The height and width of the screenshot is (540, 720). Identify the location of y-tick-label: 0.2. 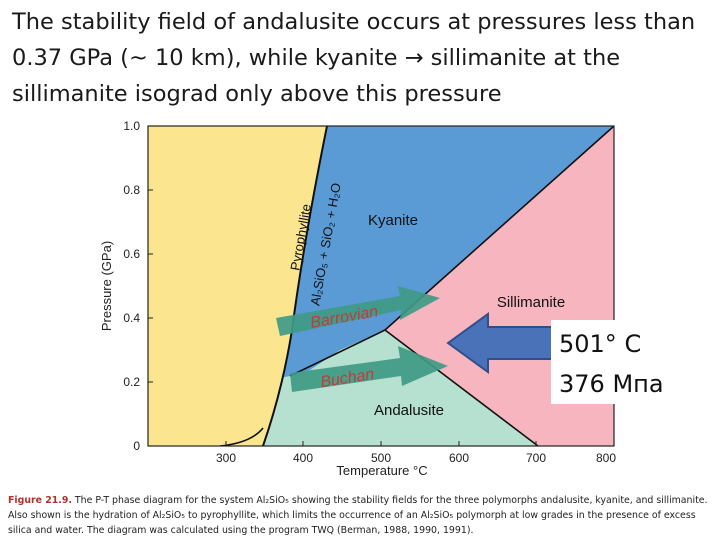
(131, 382).